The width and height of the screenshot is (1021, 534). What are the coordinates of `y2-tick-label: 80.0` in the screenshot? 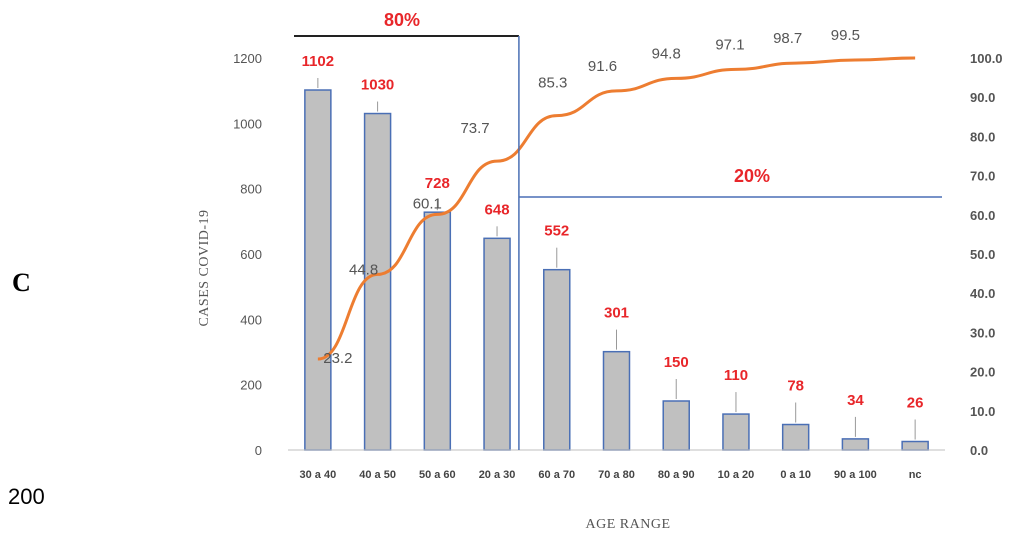 It's located at (982, 136).